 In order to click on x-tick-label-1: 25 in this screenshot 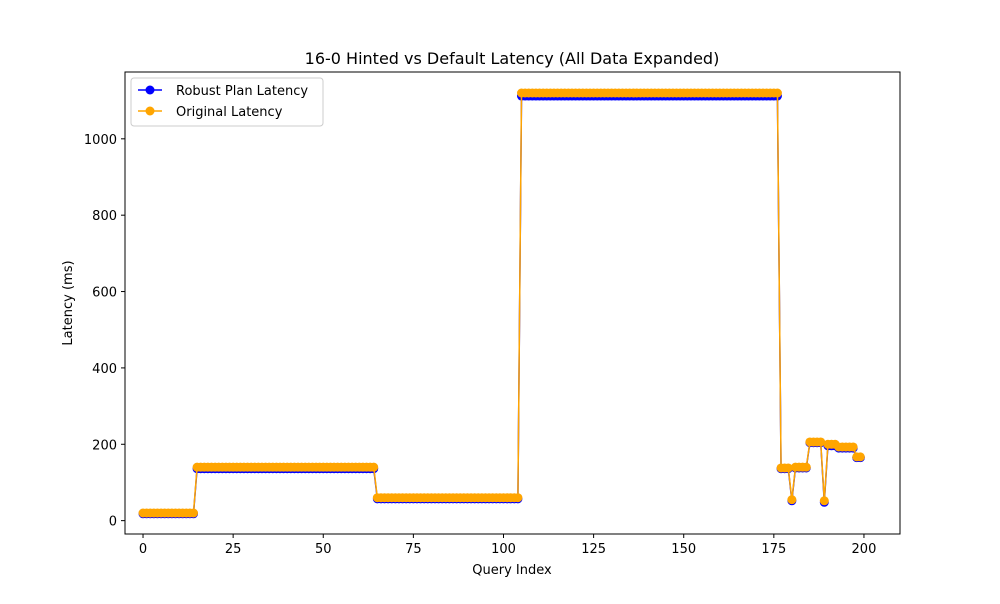, I will do `click(233, 549)`.